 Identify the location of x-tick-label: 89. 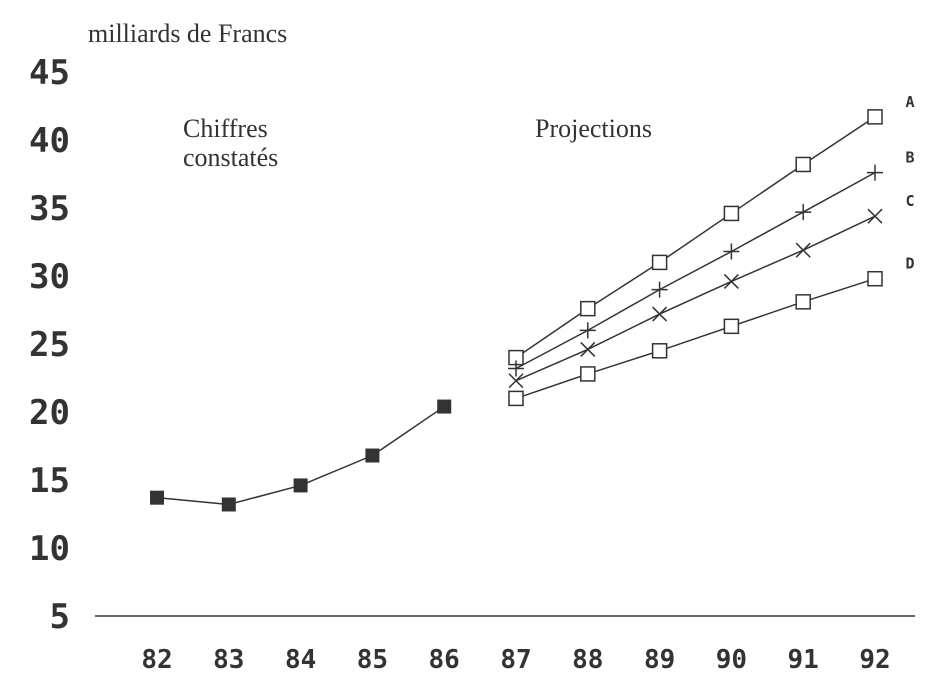
(659, 660).